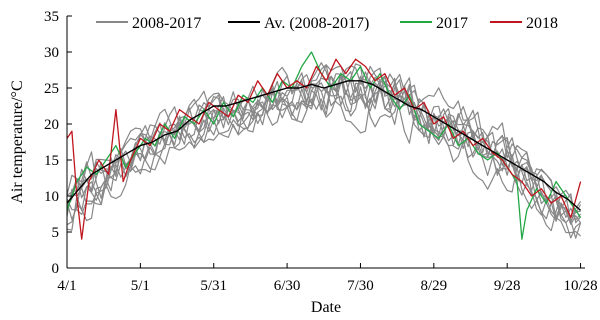 The width and height of the screenshot is (600, 320). I want to click on y-tick-label: 25, so click(51, 89).